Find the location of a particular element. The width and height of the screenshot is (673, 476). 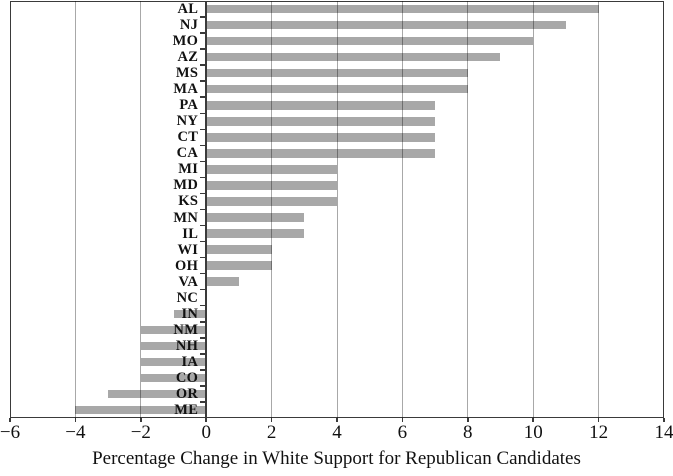

gridline--2 is located at coordinates (141, 209).